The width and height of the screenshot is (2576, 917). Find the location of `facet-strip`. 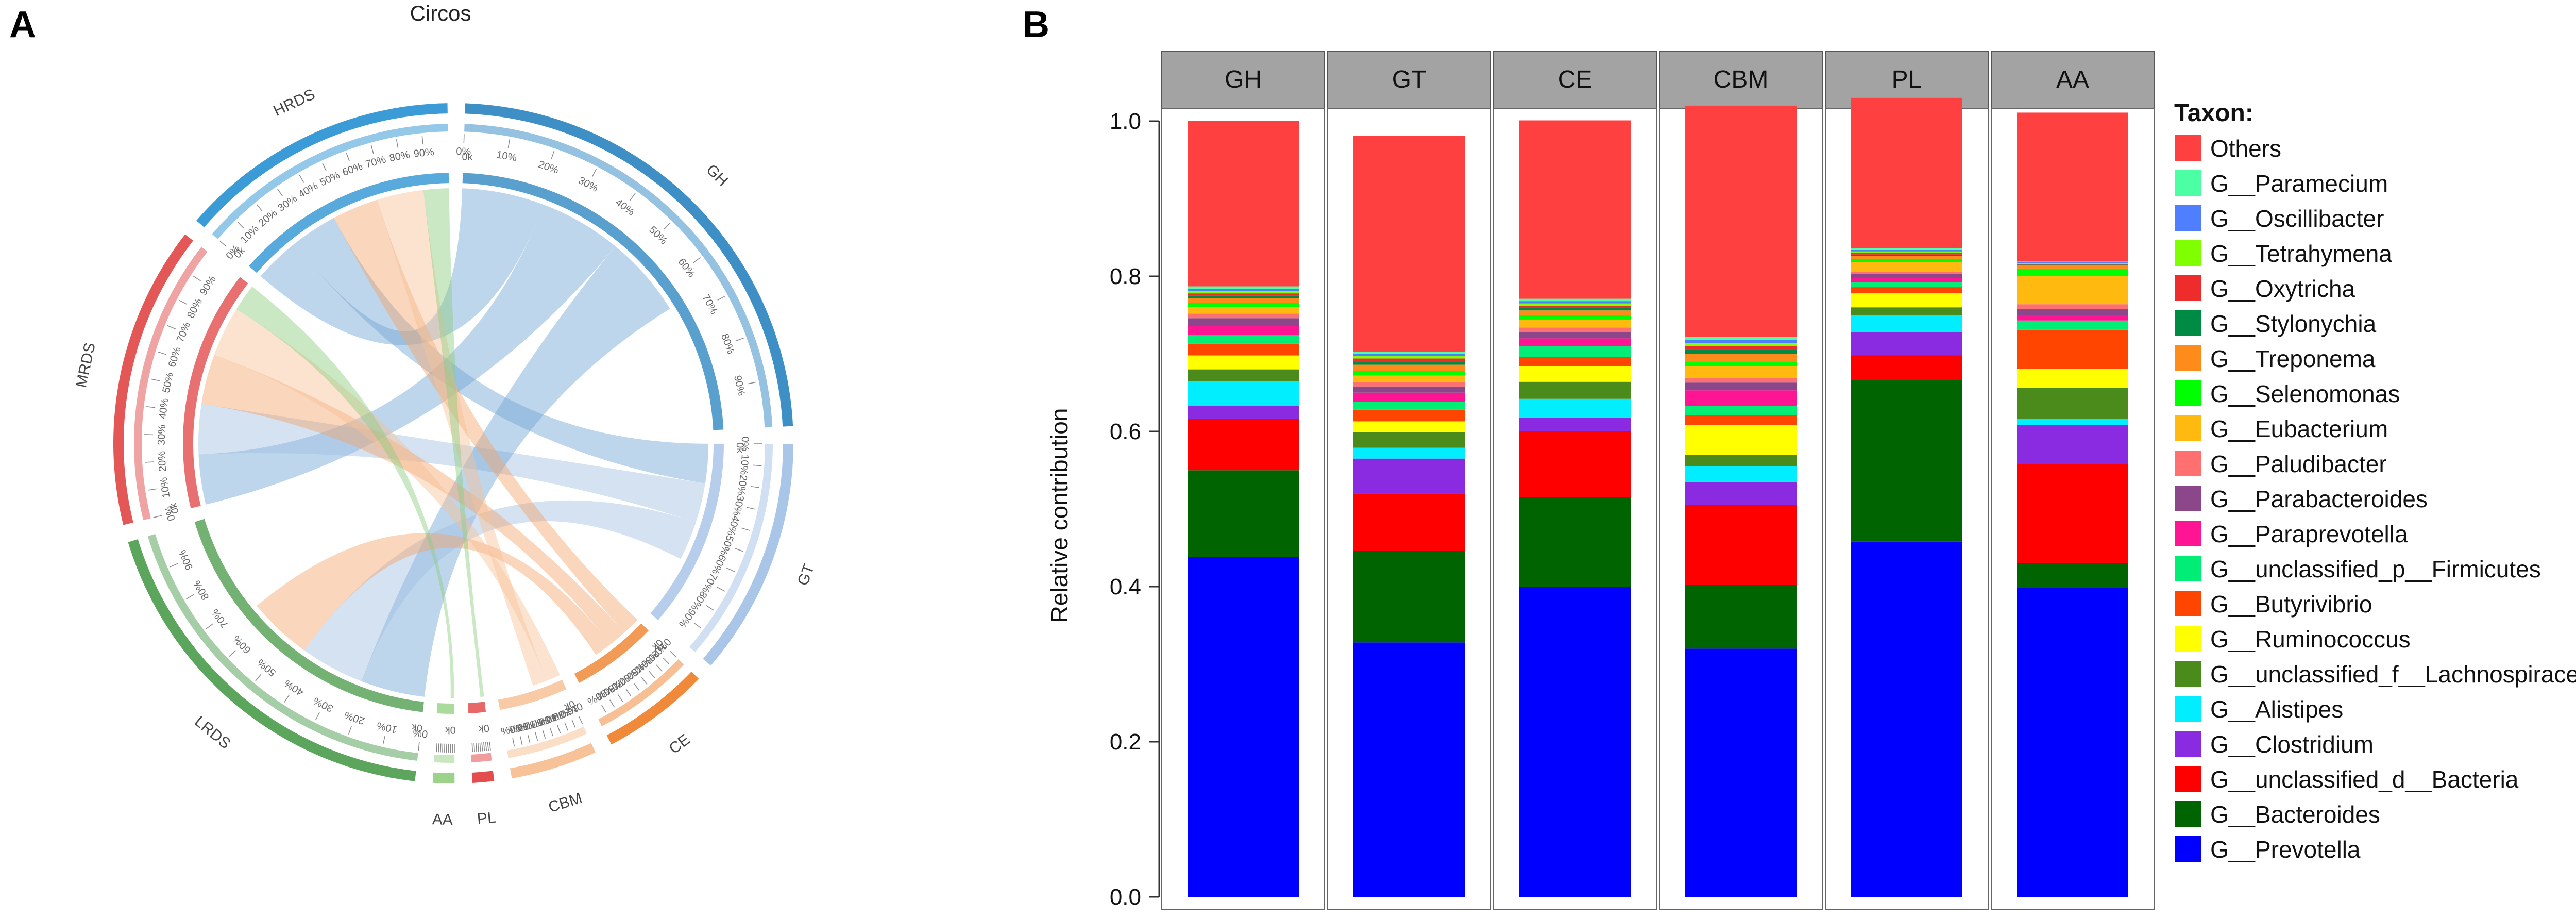

facet-strip is located at coordinates (1575, 80).